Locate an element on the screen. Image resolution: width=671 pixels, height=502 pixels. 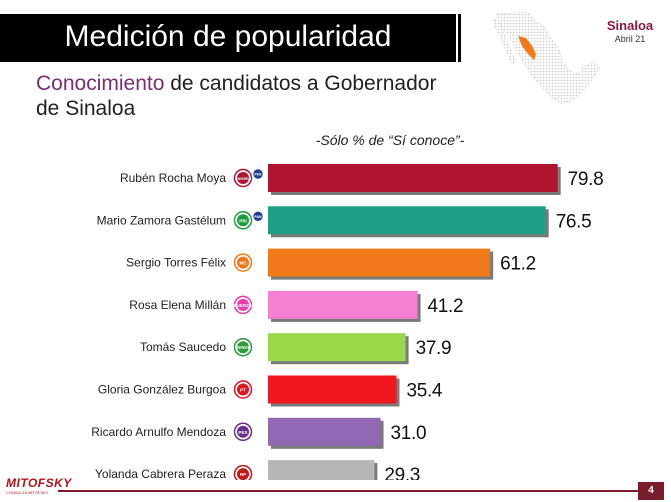
pes-icon-label: PES is located at coordinates (242, 432).